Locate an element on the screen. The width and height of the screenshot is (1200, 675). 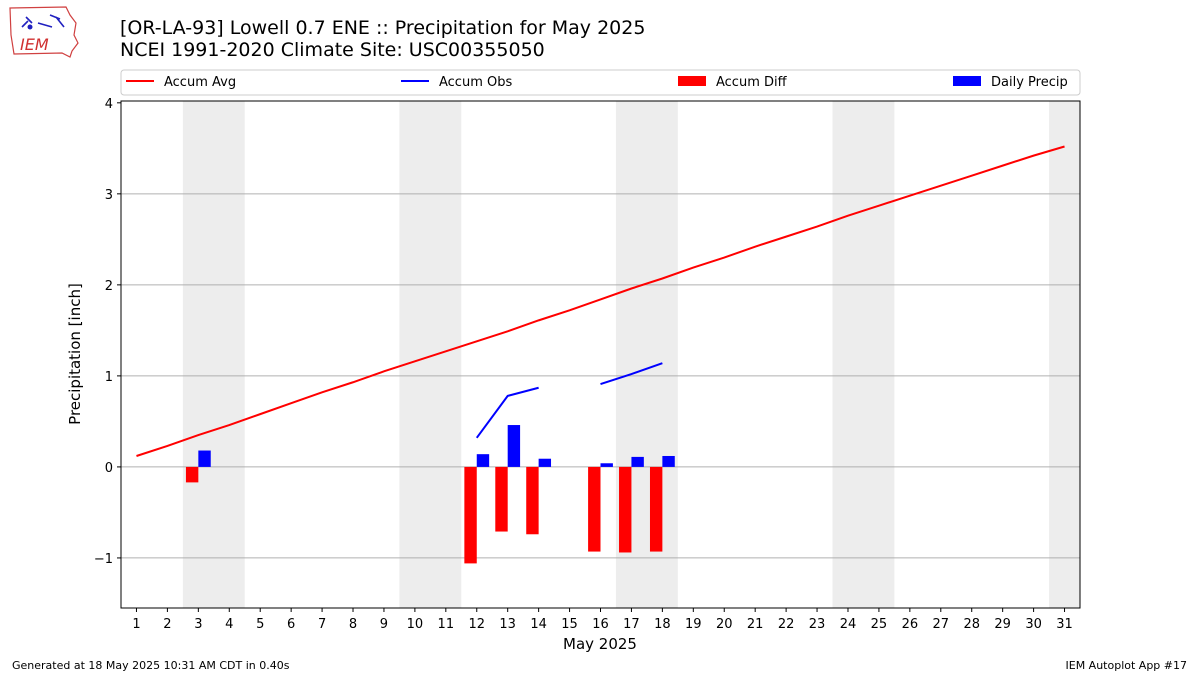
x-tick-label: 11 is located at coordinates (446, 624).